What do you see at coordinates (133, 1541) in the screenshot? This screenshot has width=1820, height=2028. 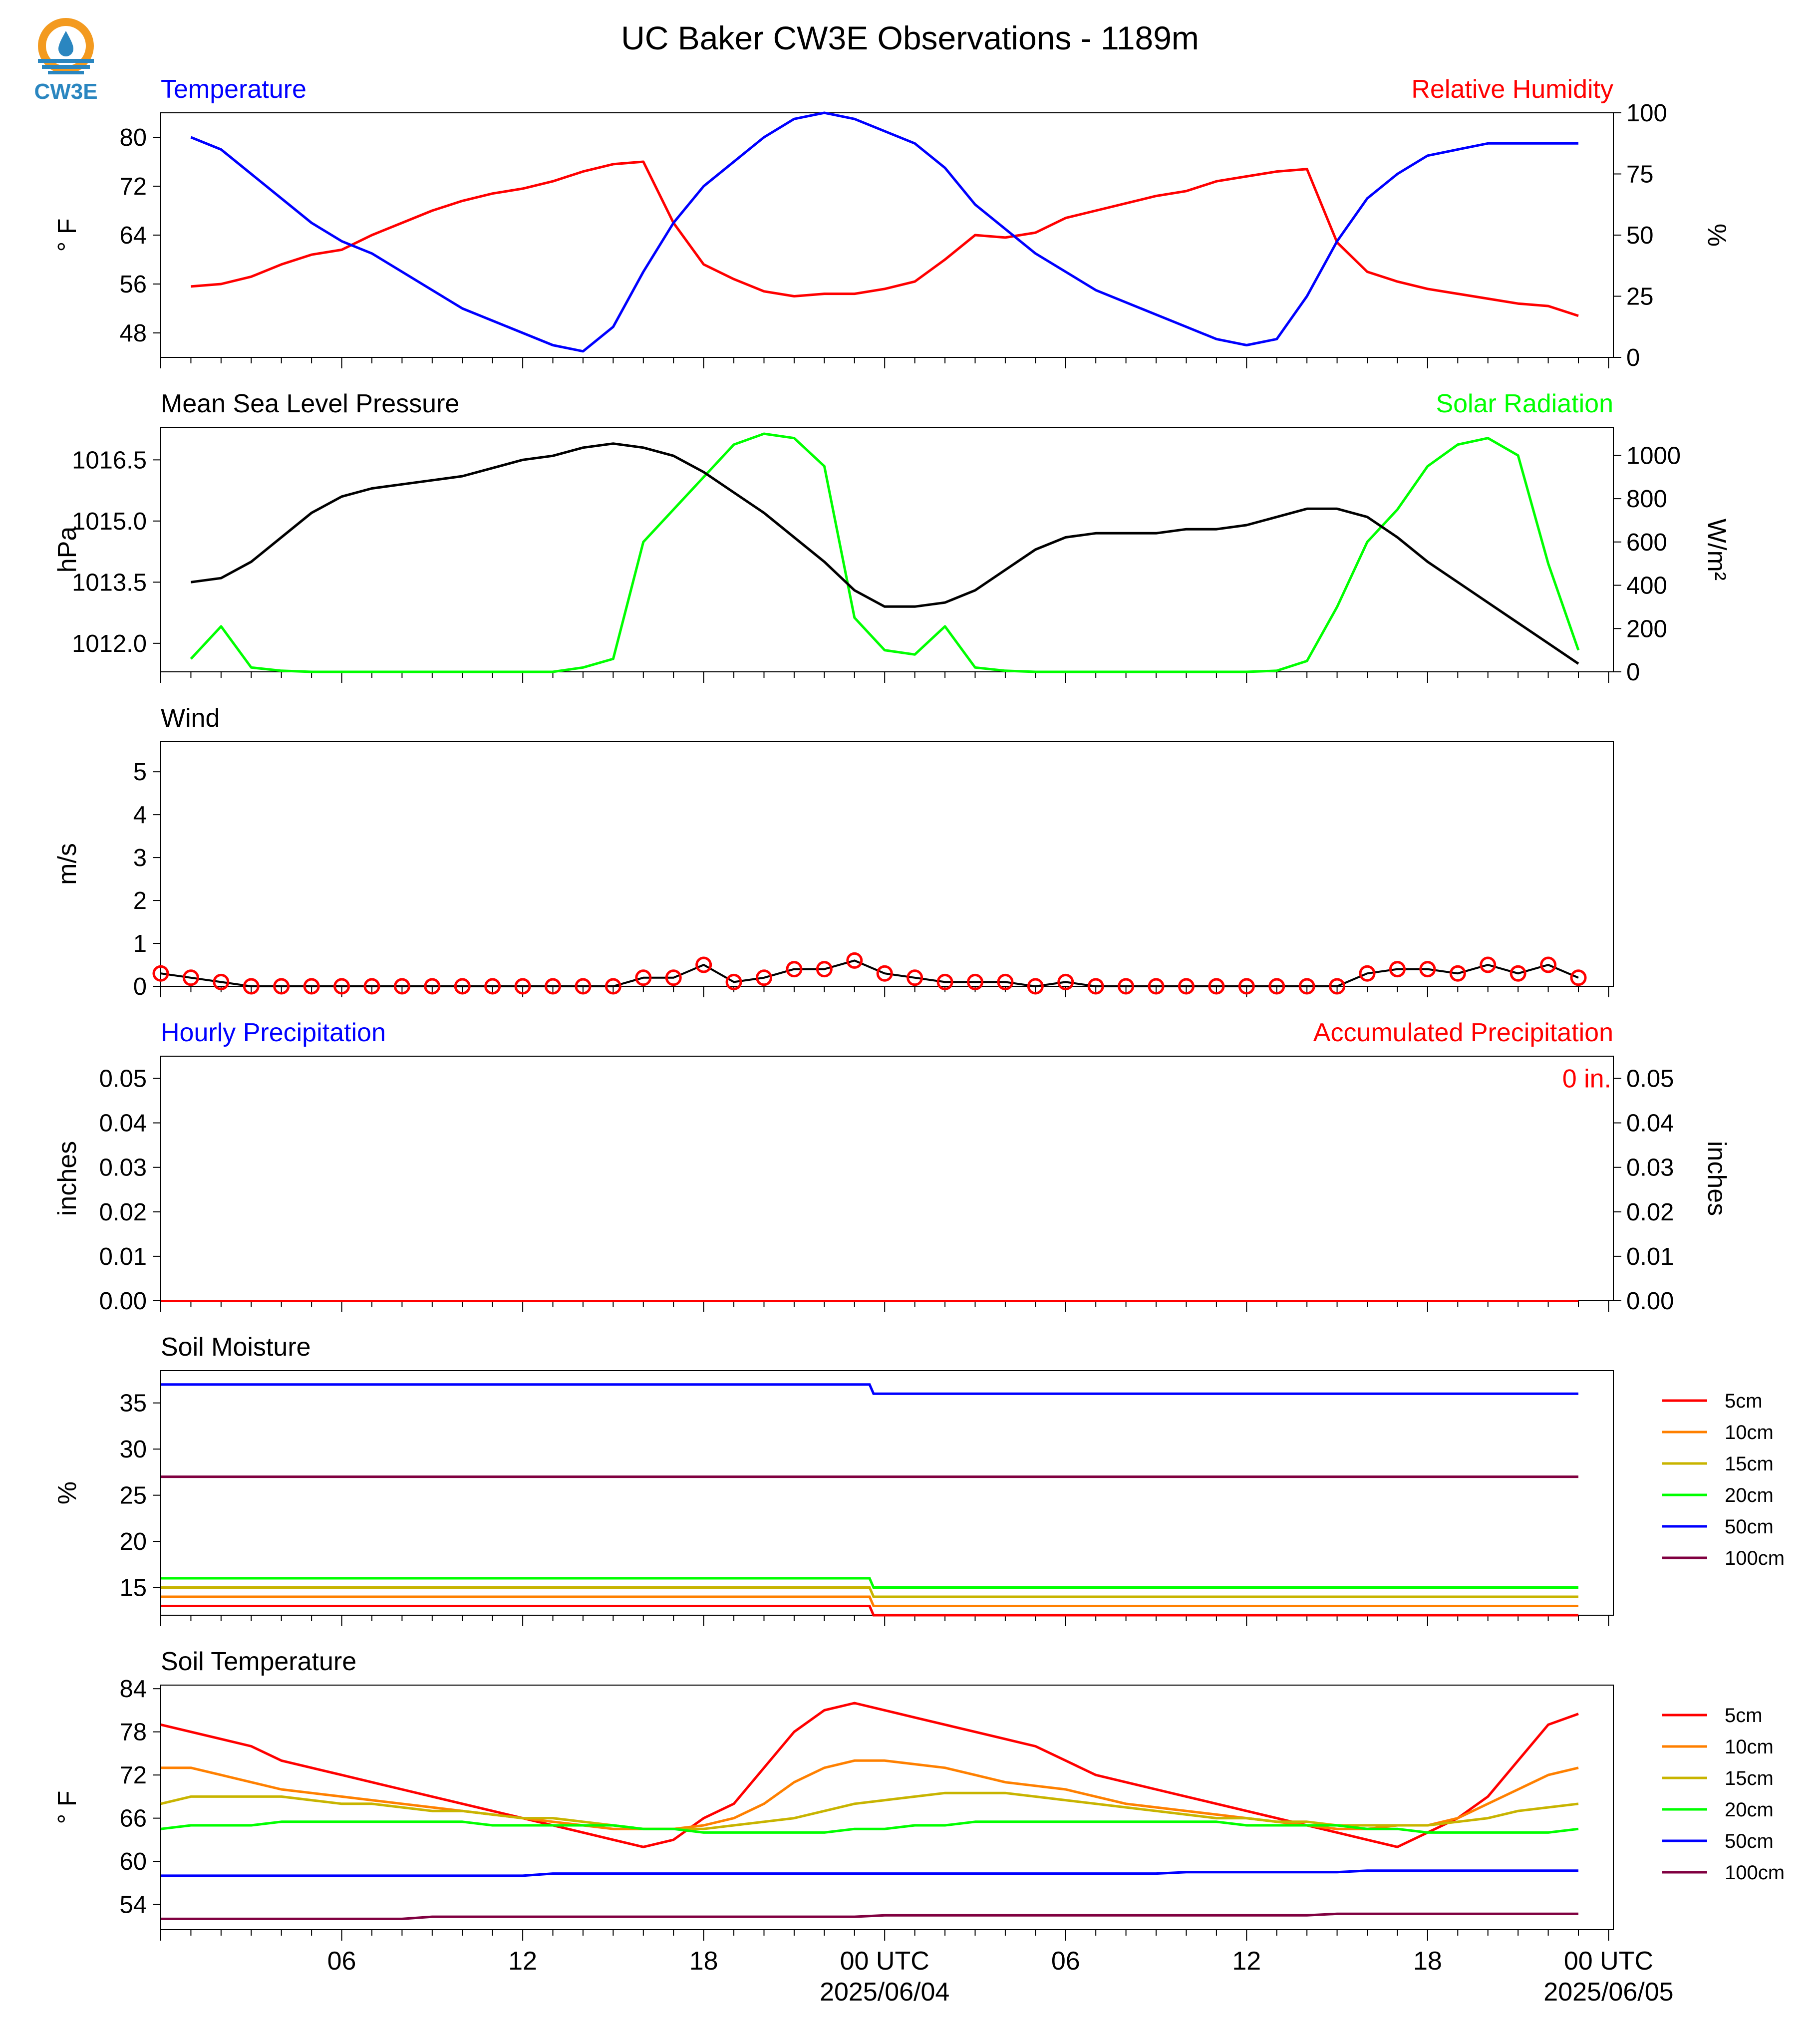 I see `soil-moisture-tick-label: 20` at bounding box center [133, 1541].